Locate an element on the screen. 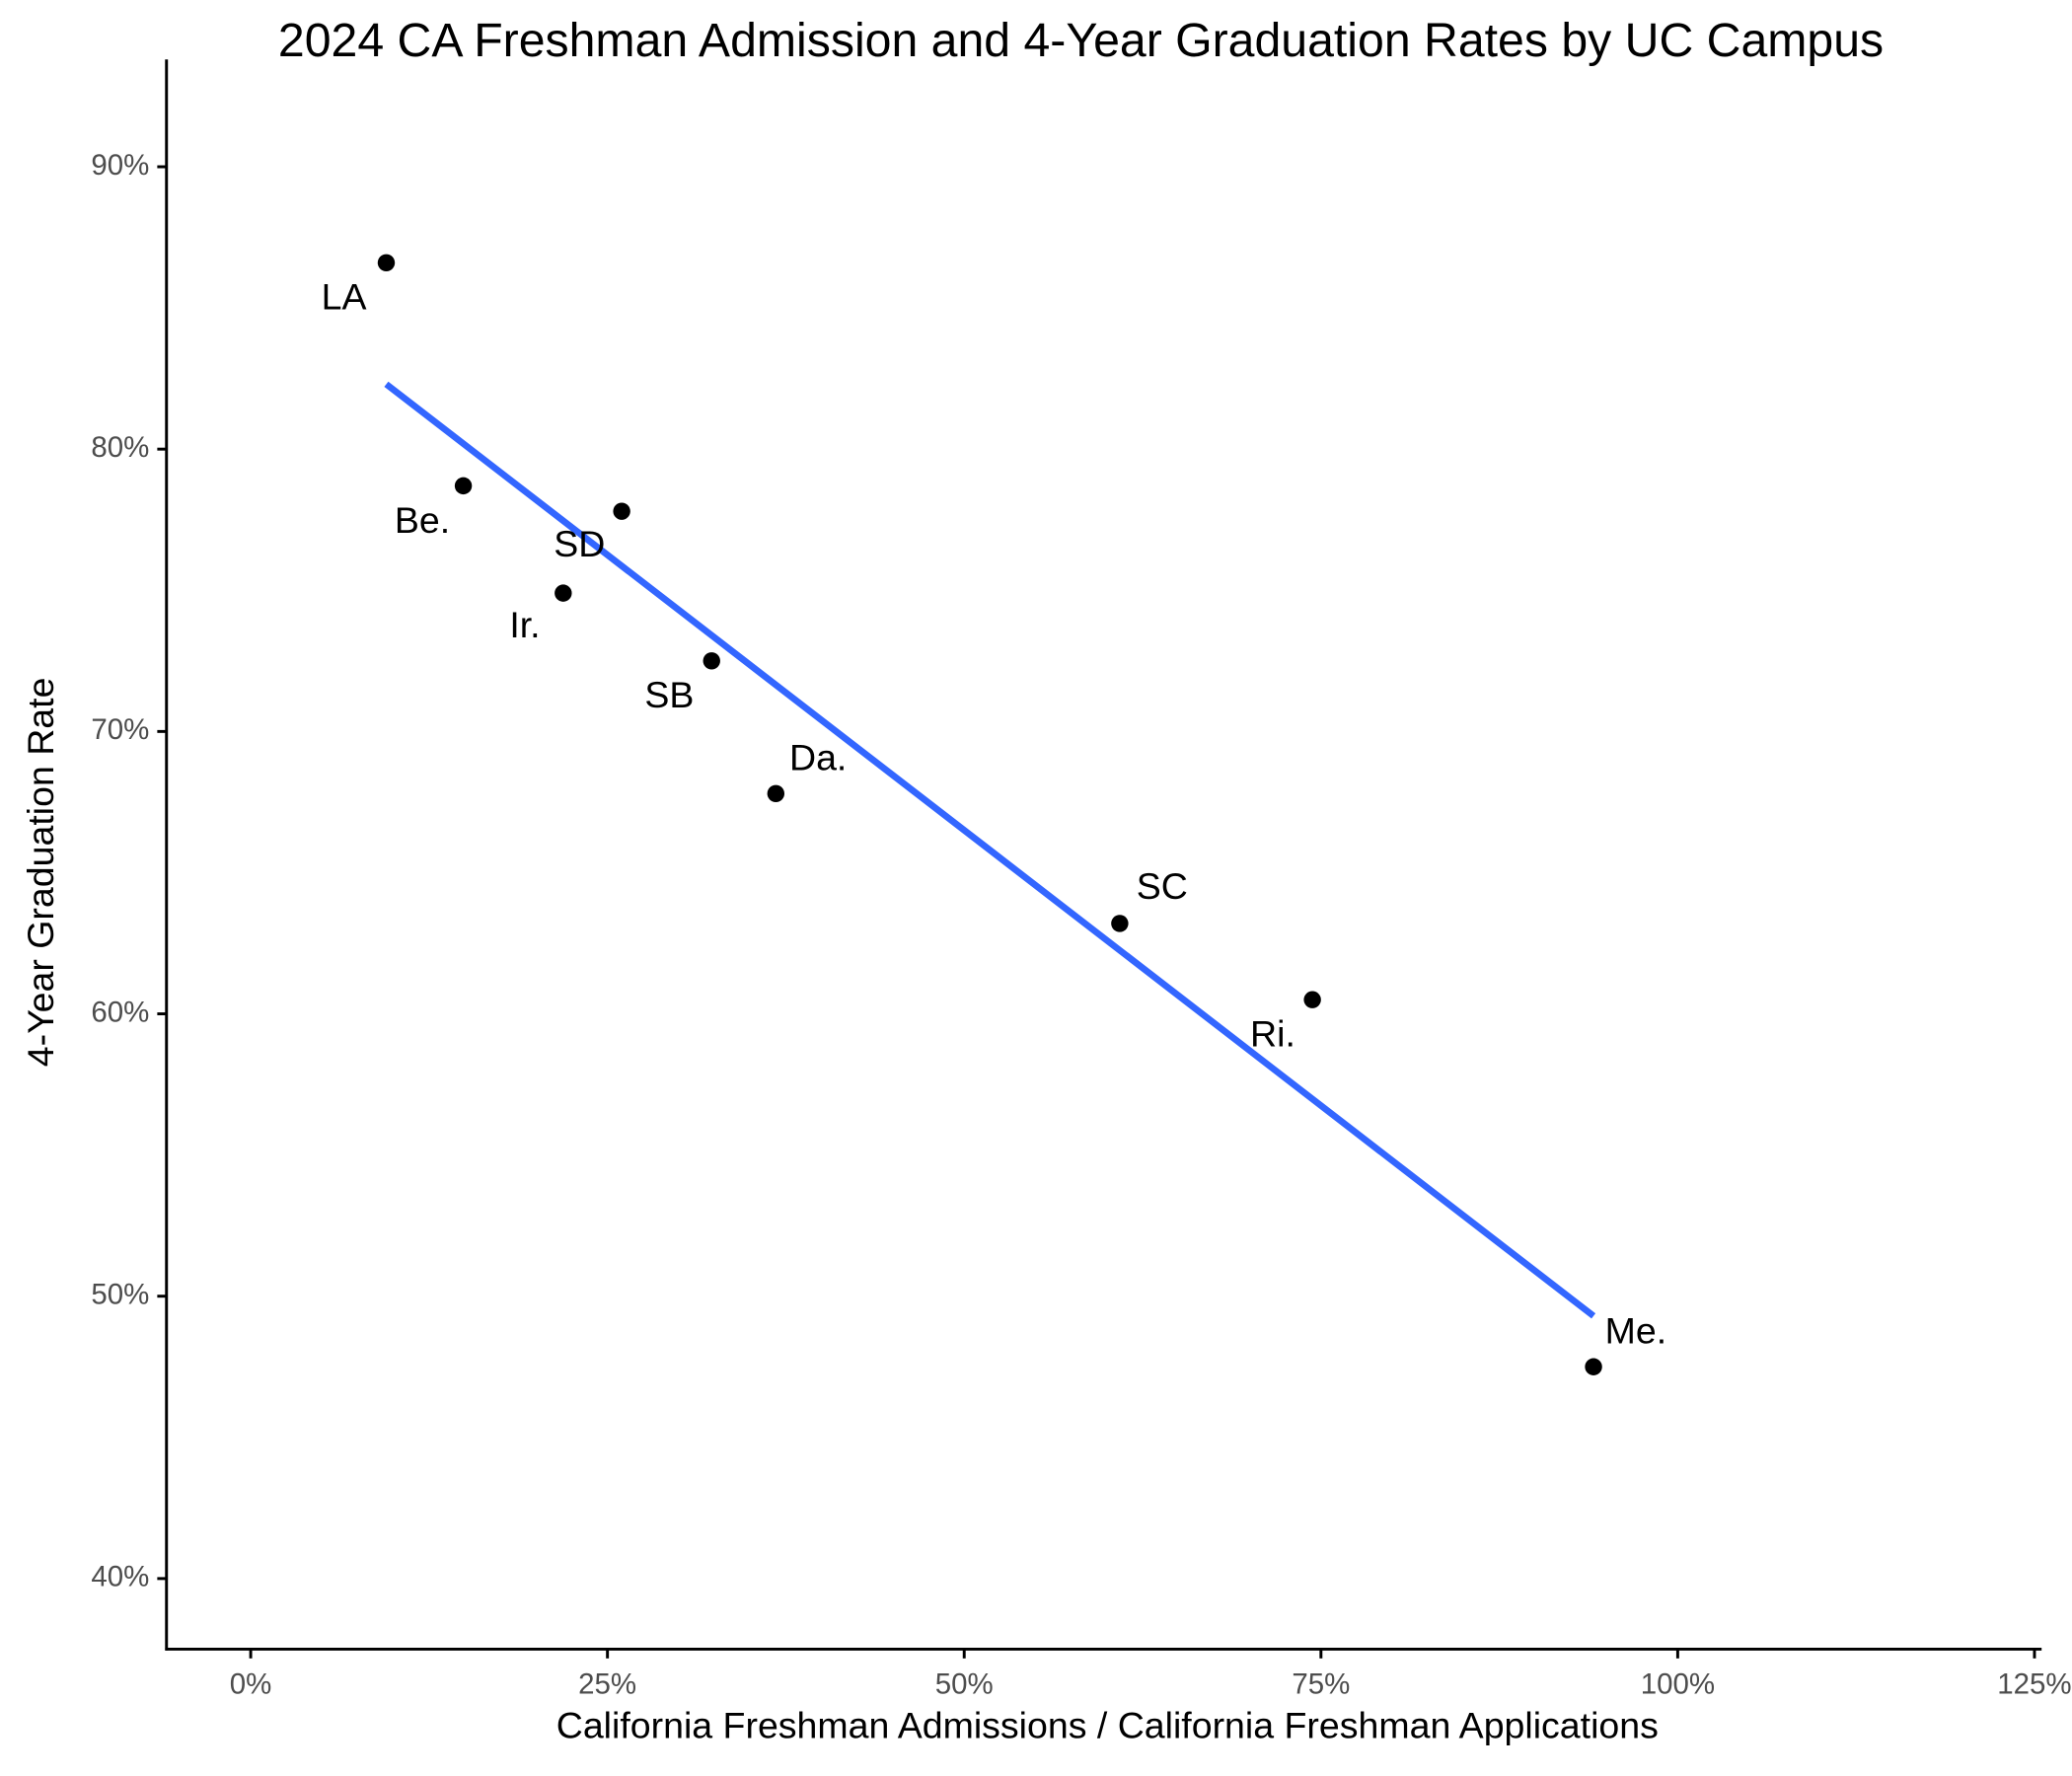 This screenshot has width=2072, height=1776. point-label: Ri. is located at coordinates (1273, 1034).